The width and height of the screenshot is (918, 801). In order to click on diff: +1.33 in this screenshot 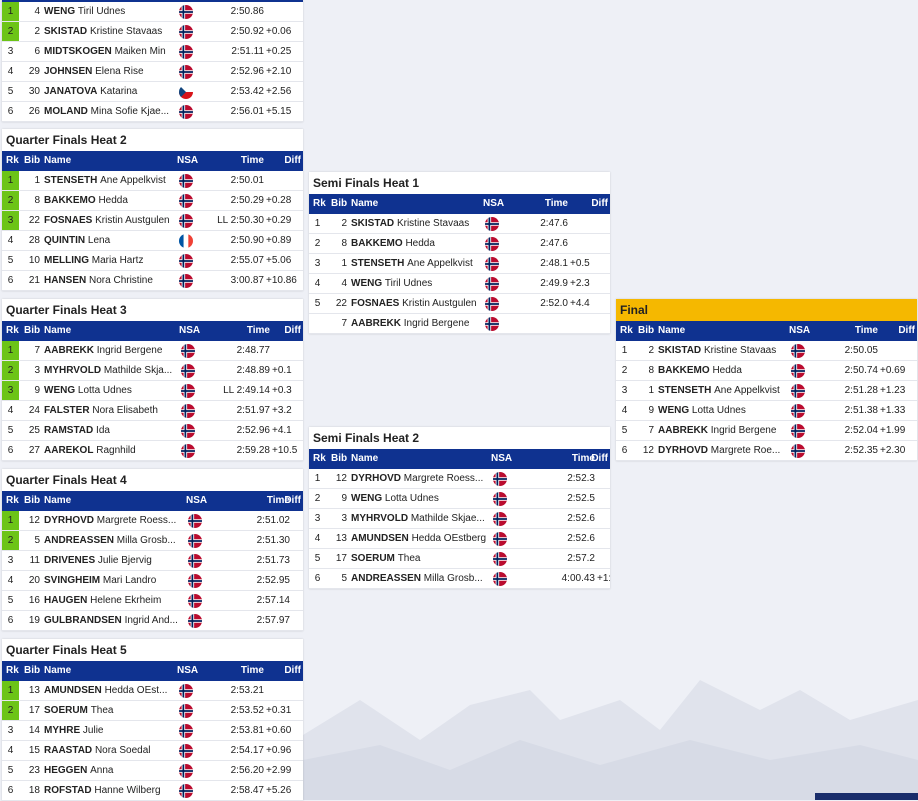, I will do `click(893, 410)`.